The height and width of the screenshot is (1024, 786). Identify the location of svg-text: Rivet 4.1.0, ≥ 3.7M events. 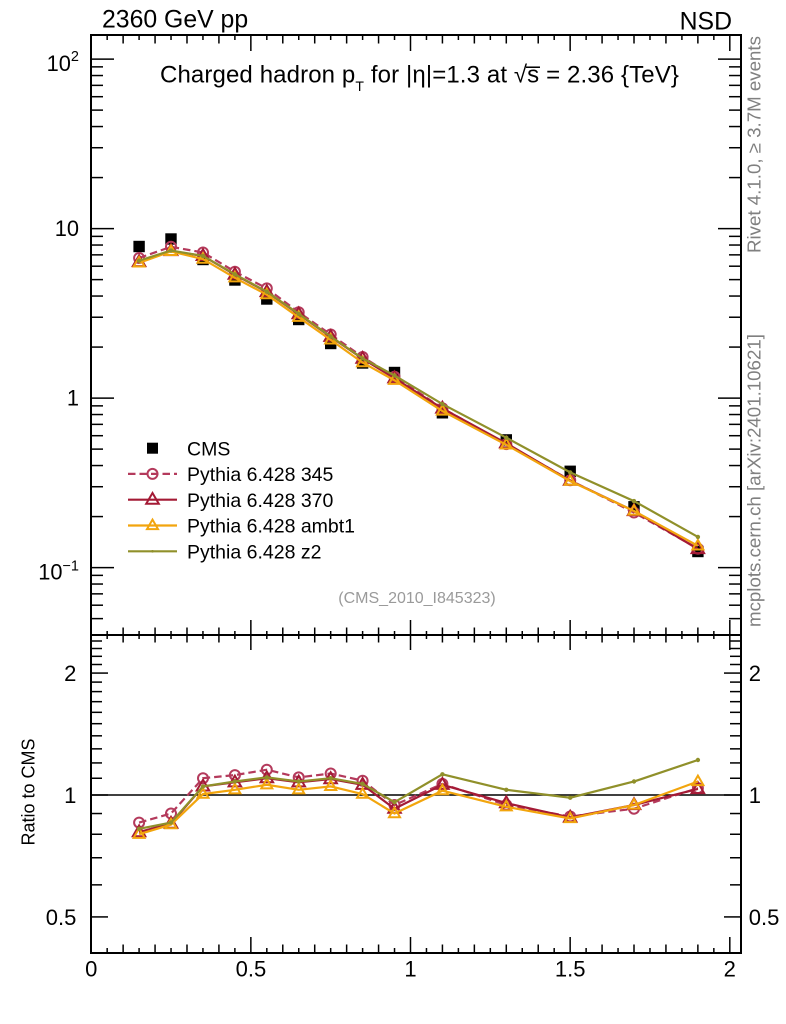
(754, 144).